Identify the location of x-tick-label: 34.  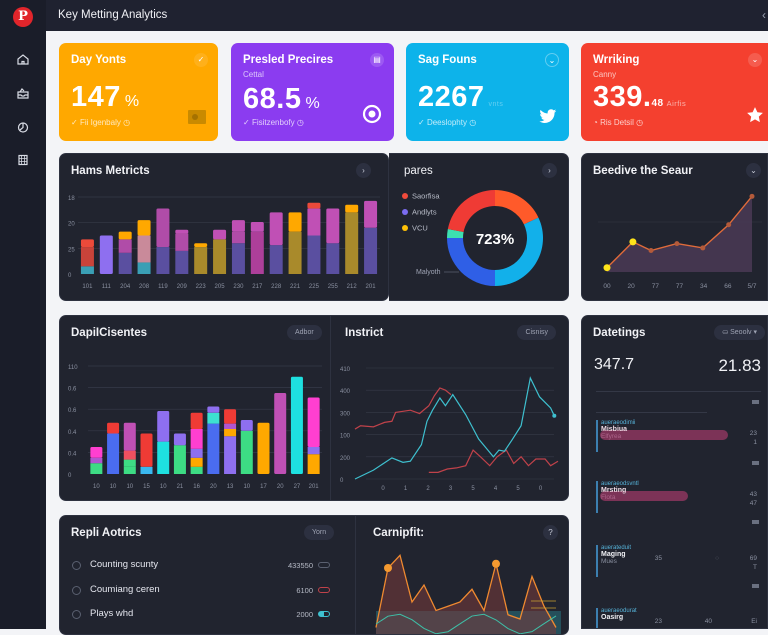
(704, 286).